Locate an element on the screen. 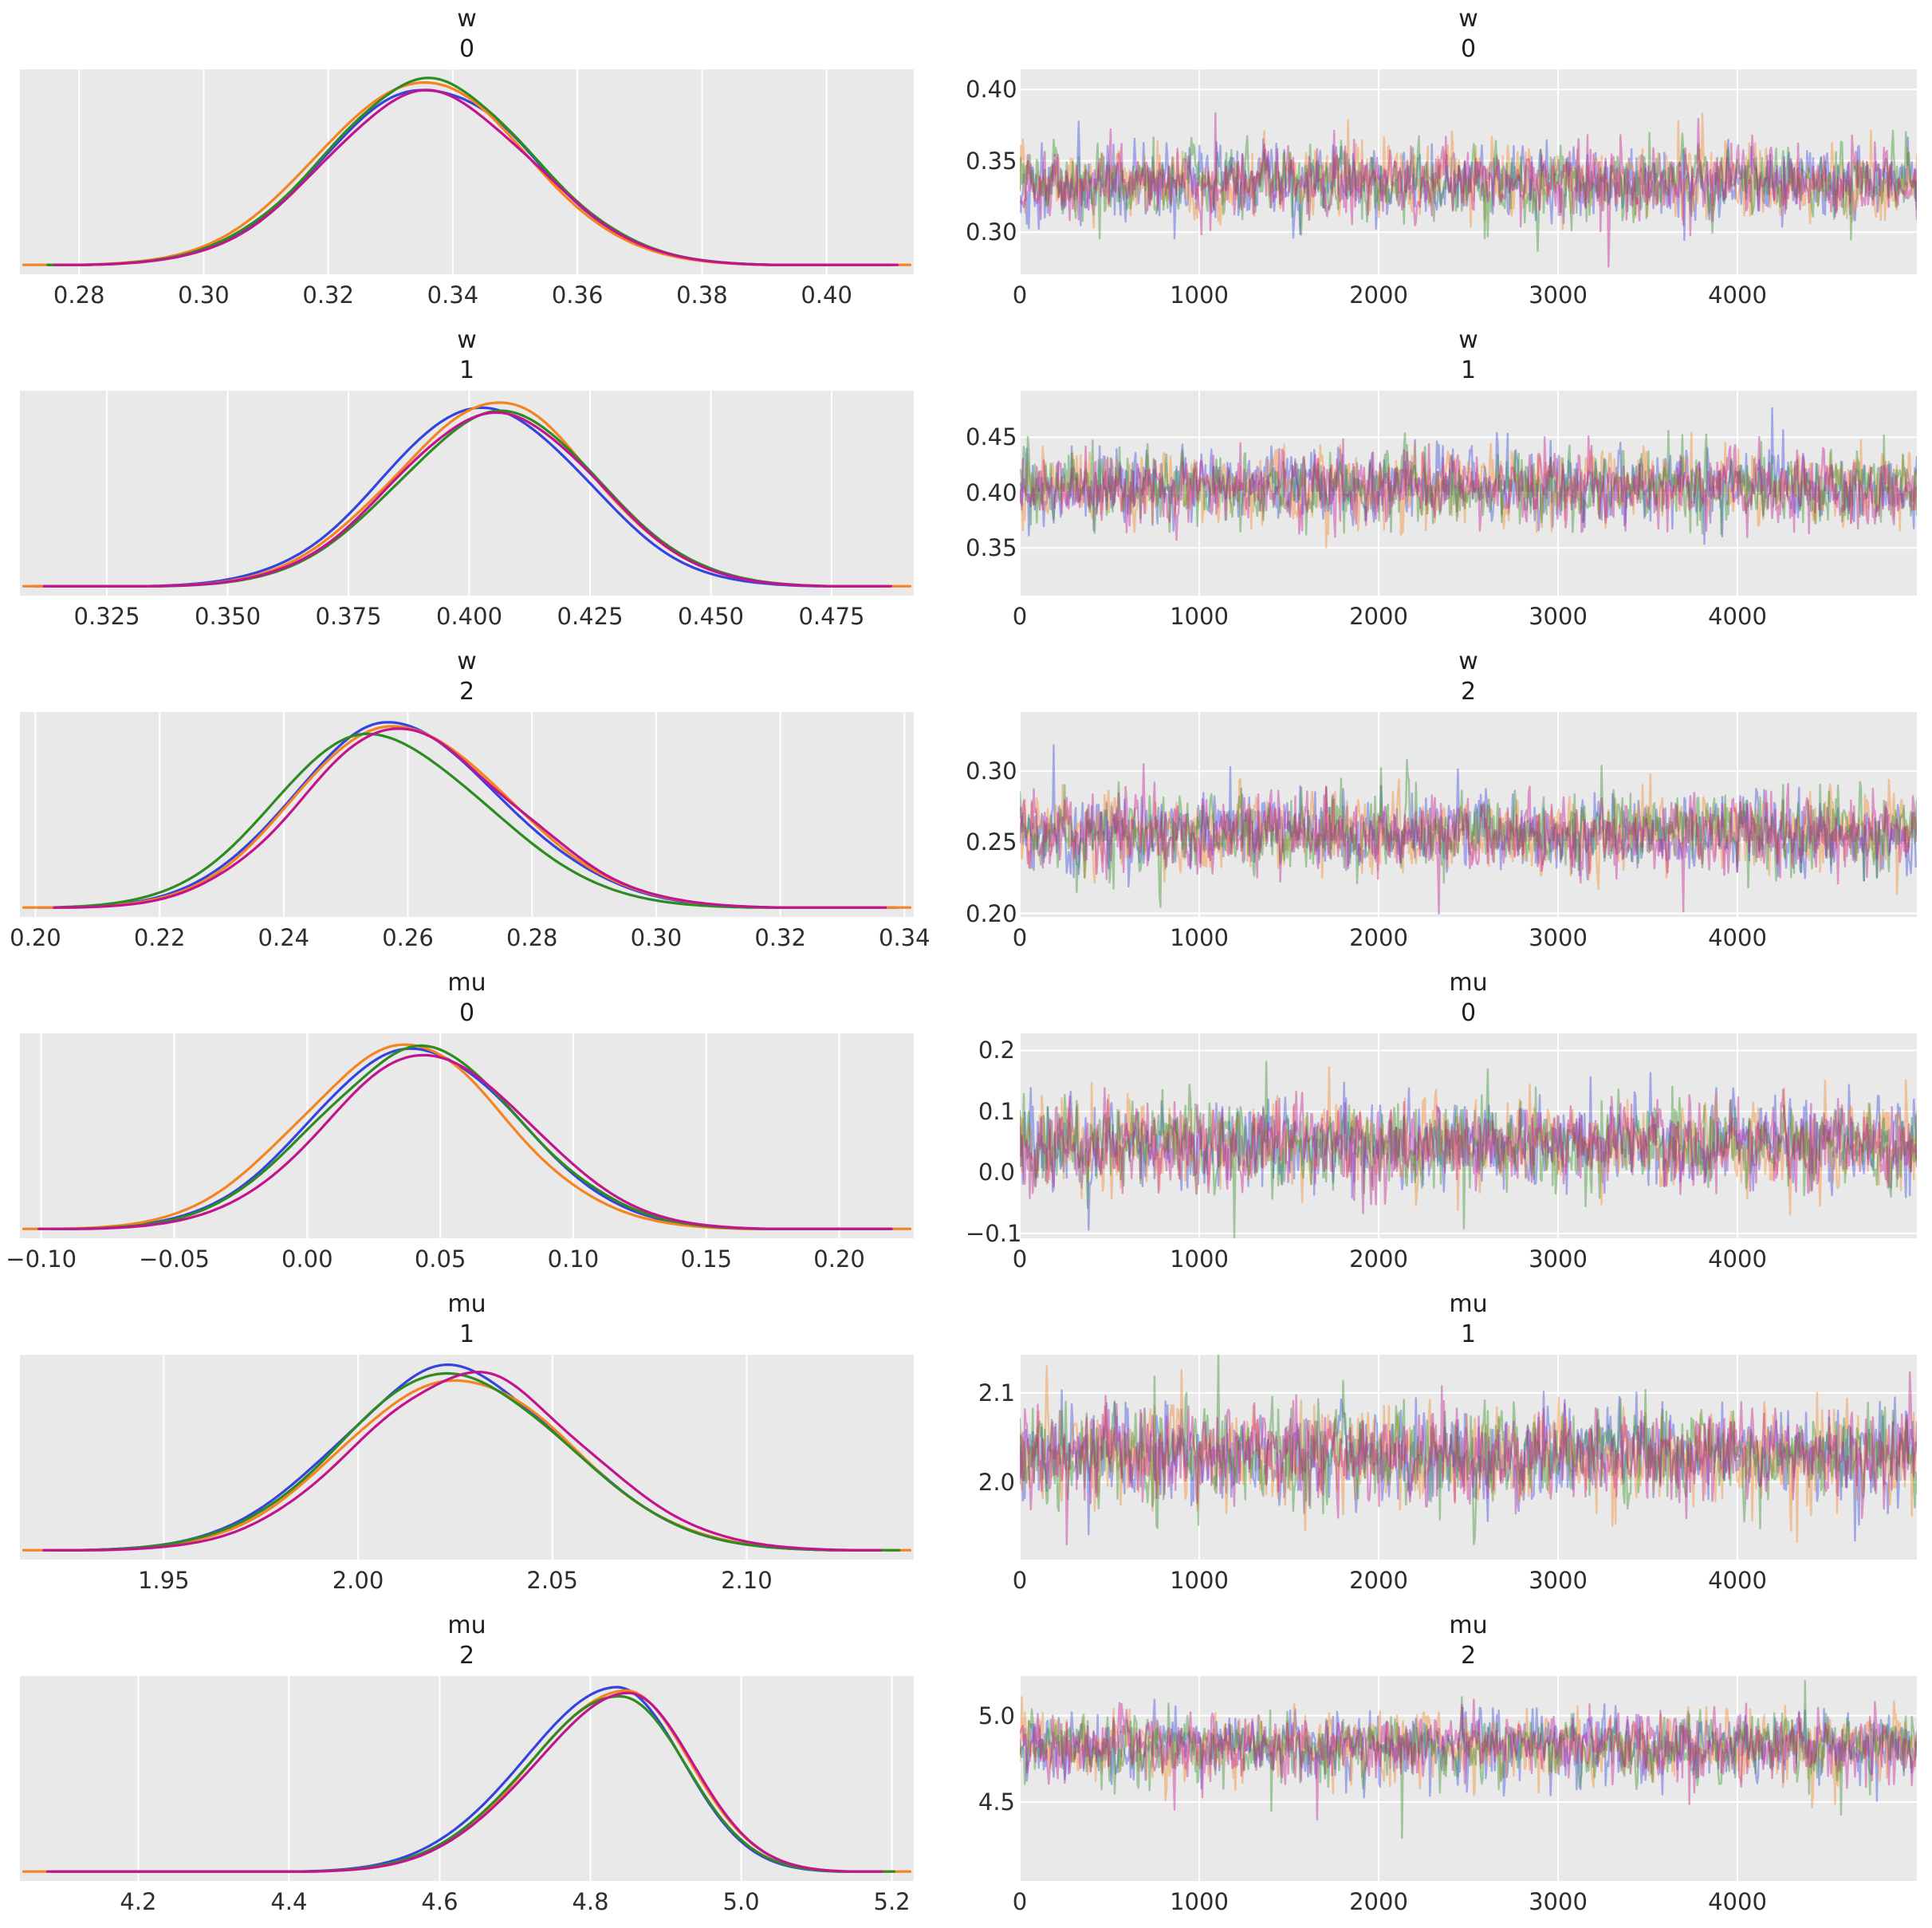 The image size is (1932, 1928). kde-x-tick-label: 0.05 is located at coordinates (440, 1259).